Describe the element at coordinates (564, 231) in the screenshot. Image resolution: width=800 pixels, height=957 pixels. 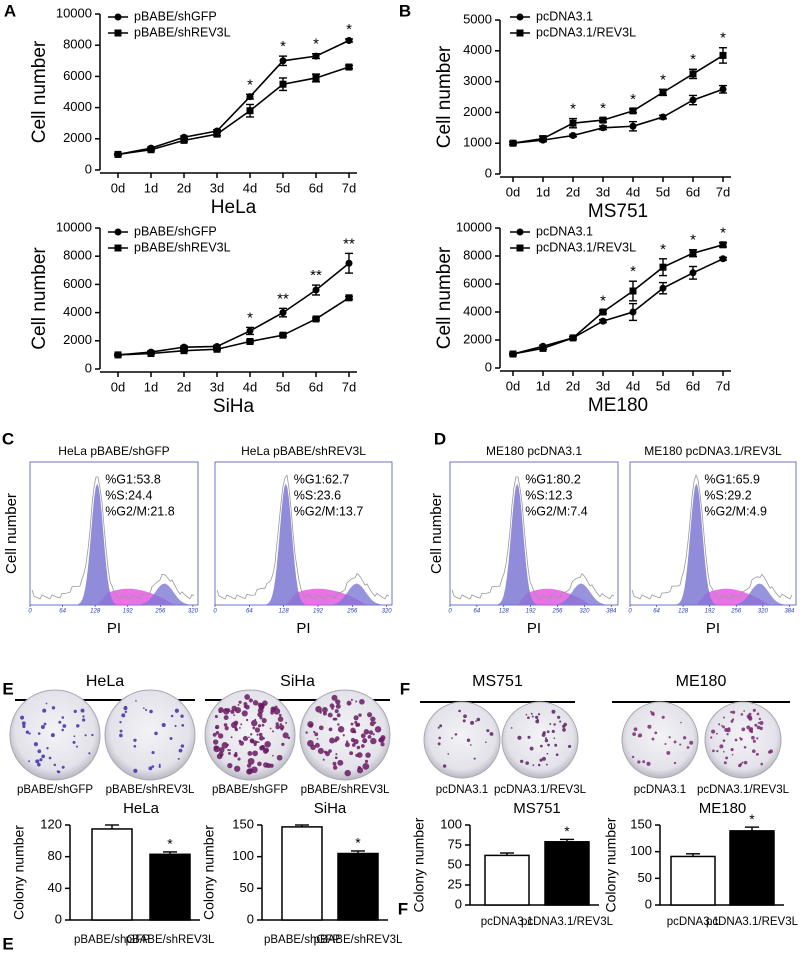
I see `legend-label: pcDNA3.1` at that location.